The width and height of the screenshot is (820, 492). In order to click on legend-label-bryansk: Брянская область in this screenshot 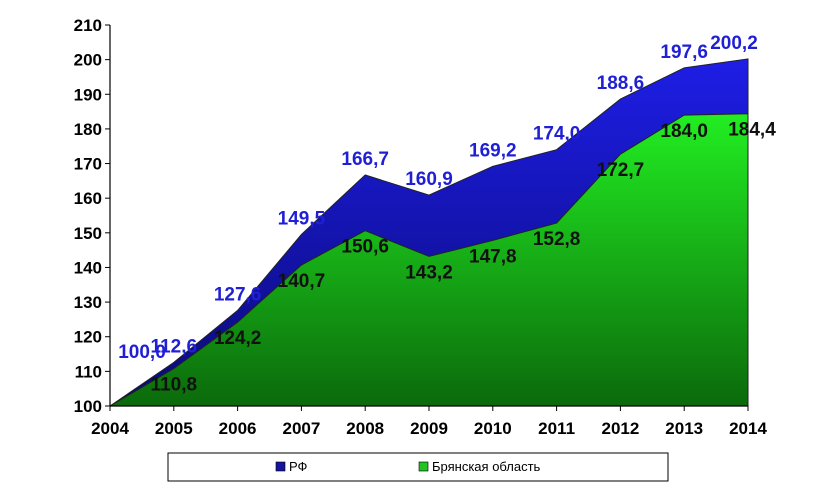, I will do `click(486, 466)`.